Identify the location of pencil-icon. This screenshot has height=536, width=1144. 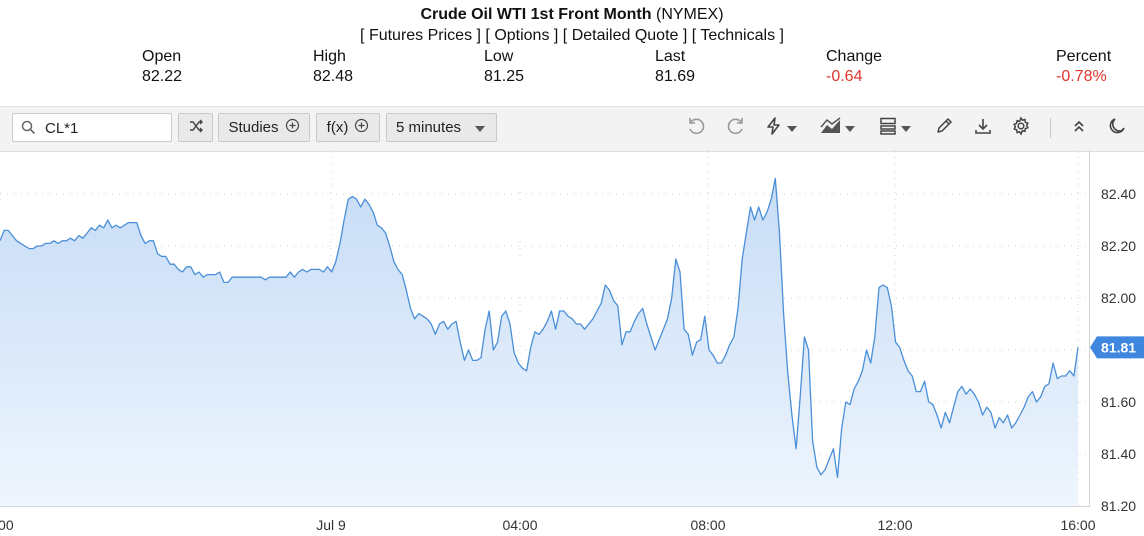
(944, 128).